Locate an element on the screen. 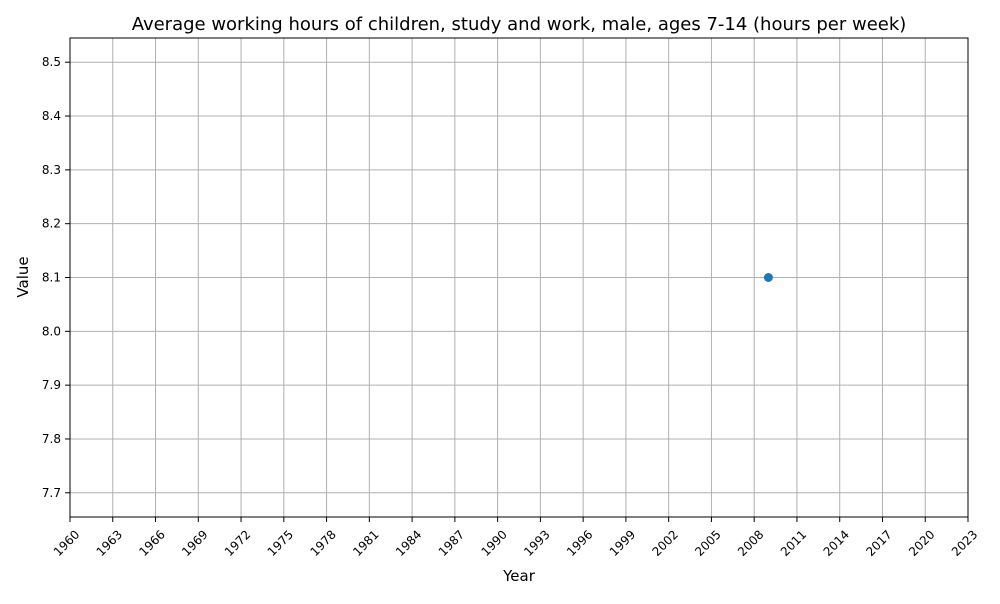 The width and height of the screenshot is (1000, 604). data-point is located at coordinates (768, 277).